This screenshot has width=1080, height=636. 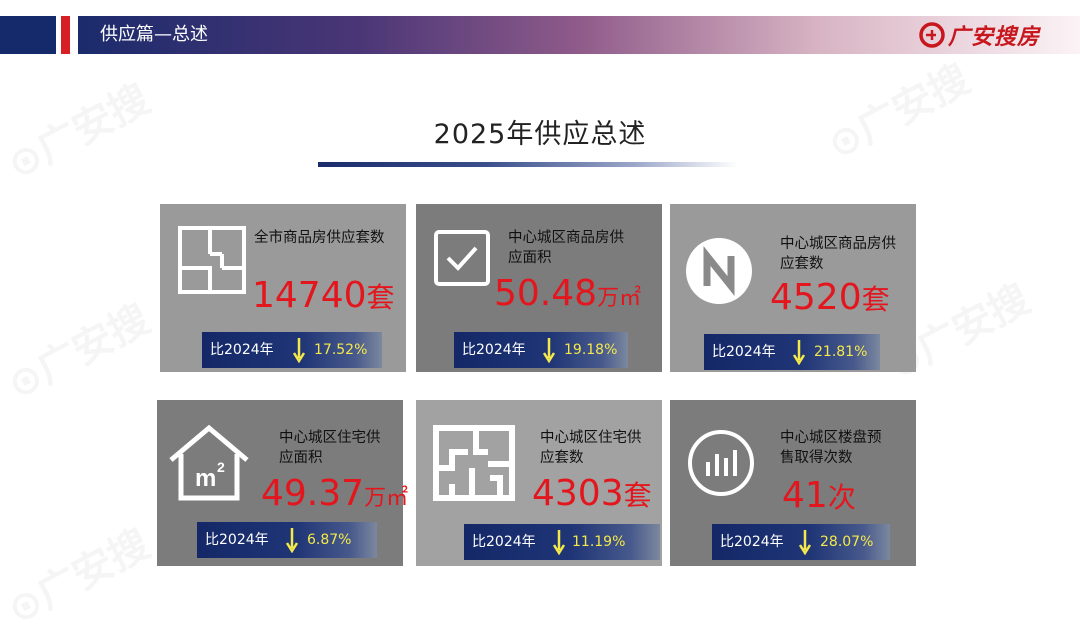 What do you see at coordinates (474, 463) in the screenshot?
I see `layout-icon` at bounding box center [474, 463].